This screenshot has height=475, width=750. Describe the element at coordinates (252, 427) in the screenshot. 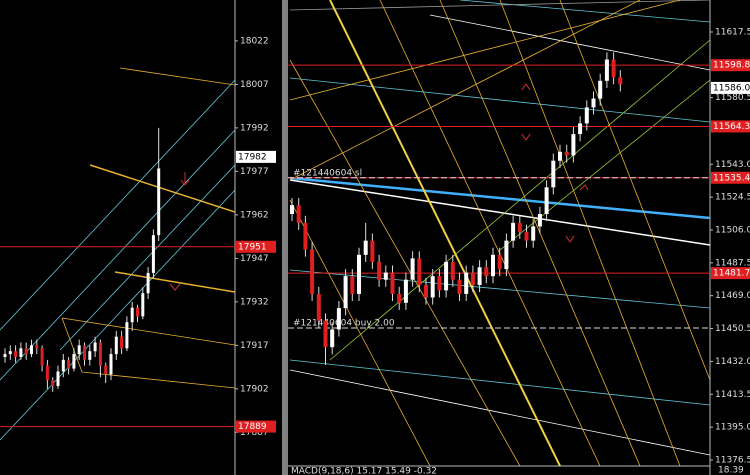

I see `level-label: 17889` at that location.